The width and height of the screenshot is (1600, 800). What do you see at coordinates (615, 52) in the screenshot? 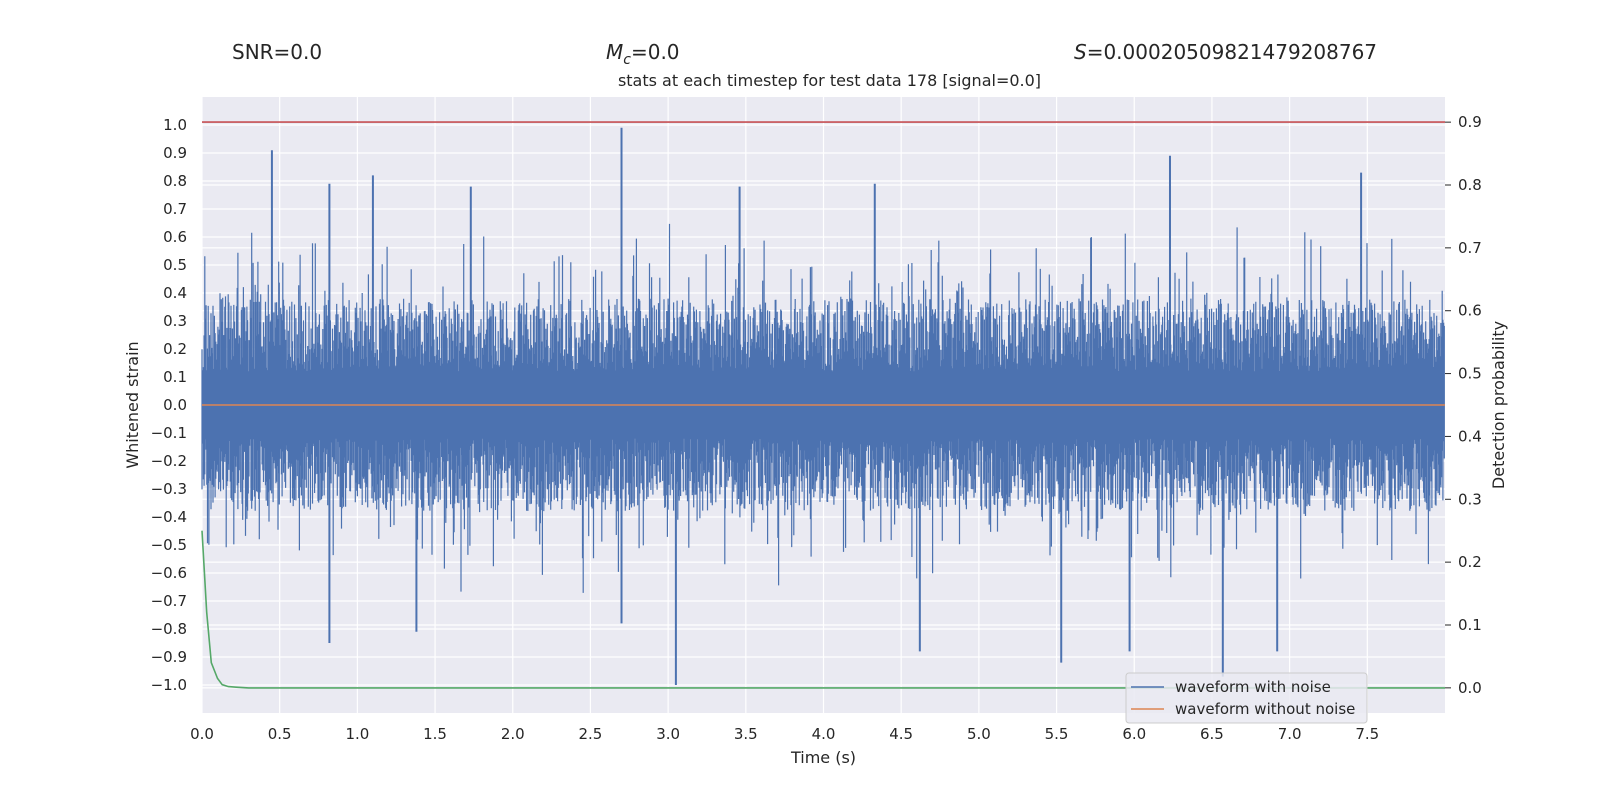
I see `chirp-mass-symbol: M` at bounding box center [615, 52].